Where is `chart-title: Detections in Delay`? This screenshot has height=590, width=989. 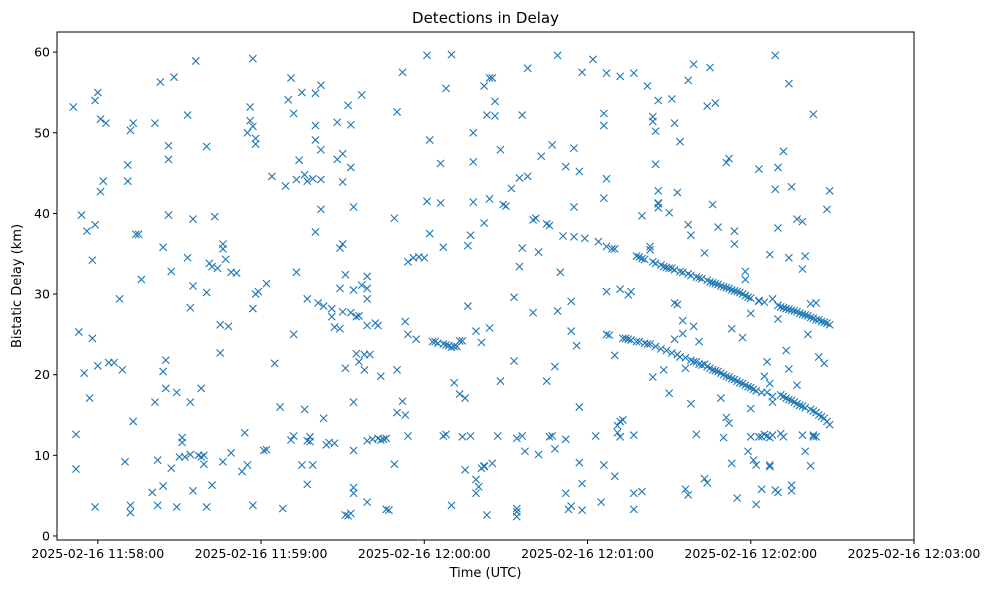 chart-title: Detections in Delay is located at coordinates (485, 18).